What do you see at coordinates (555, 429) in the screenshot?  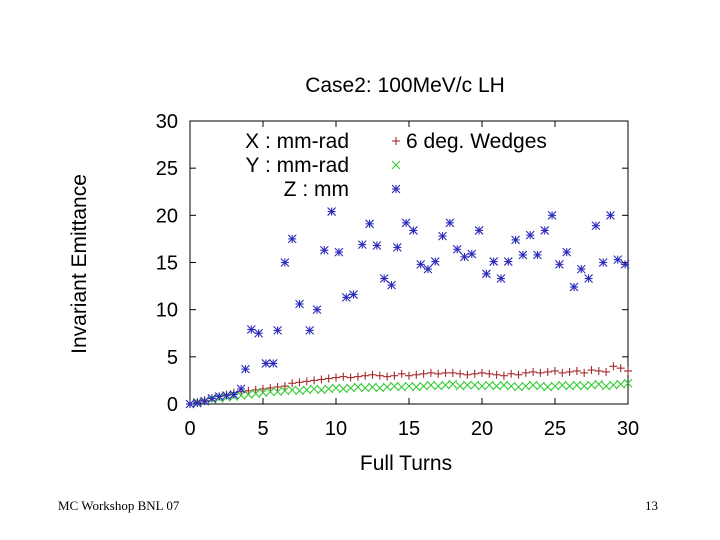 I see `x-tick-label: 25` at bounding box center [555, 429].